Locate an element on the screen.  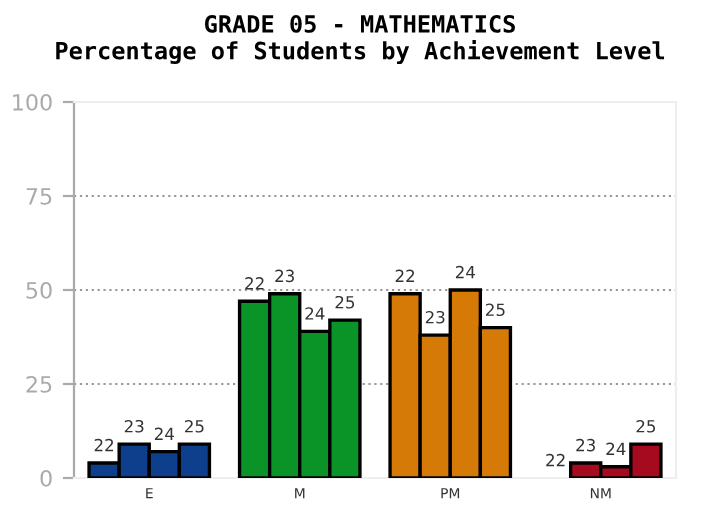
series-label: 24 is located at coordinates (164, 433).